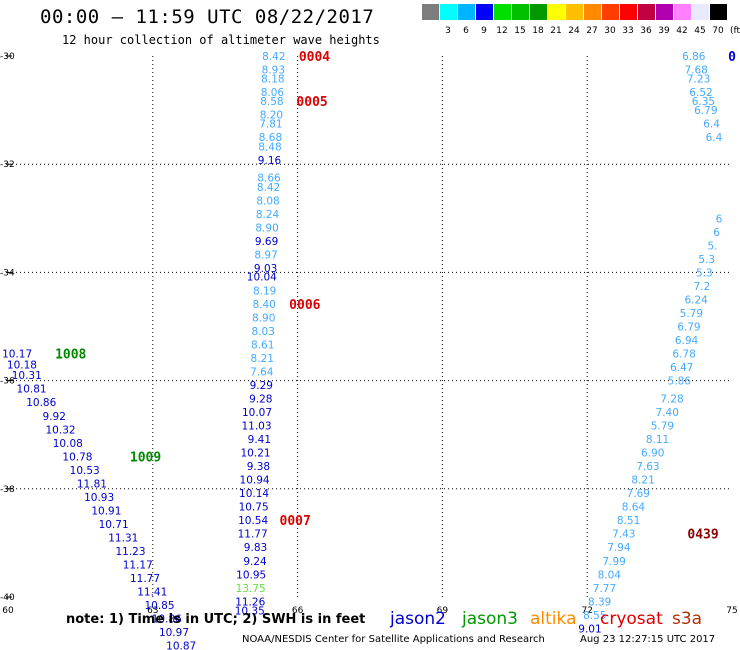 This screenshot has height=650, width=740. What do you see at coordinates (269, 147) in the screenshot?
I see `swh-value: 8.48` at bounding box center [269, 147].